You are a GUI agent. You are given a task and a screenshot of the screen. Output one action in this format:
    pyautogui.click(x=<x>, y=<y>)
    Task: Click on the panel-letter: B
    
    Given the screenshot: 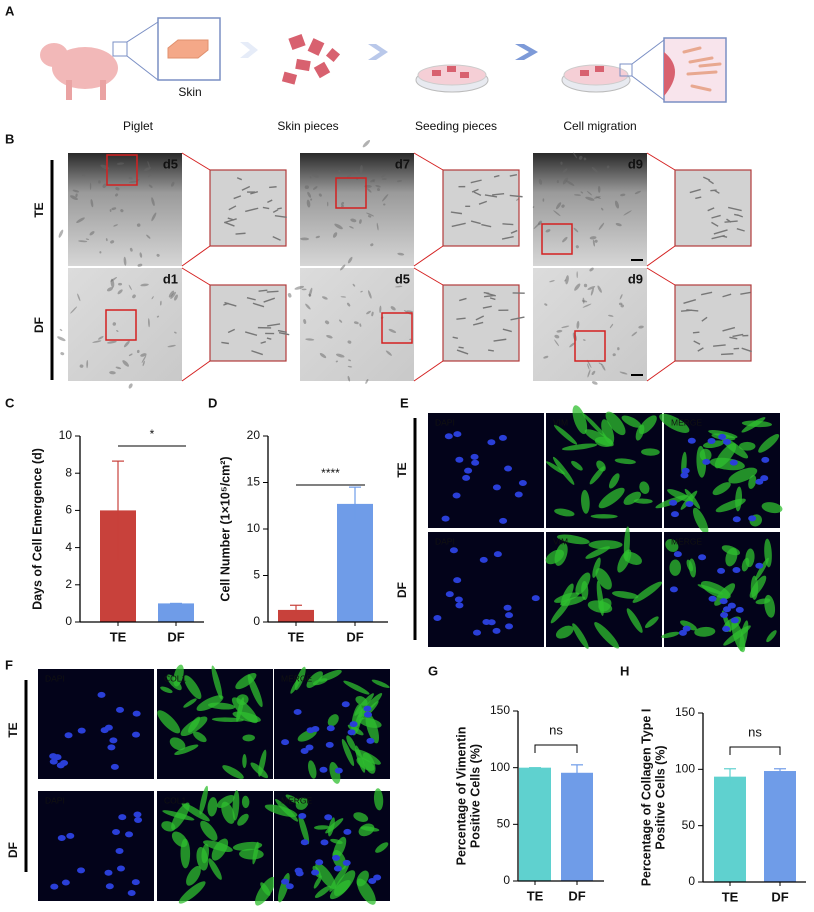 What is the action you would take?
    pyautogui.click(x=9, y=138)
    